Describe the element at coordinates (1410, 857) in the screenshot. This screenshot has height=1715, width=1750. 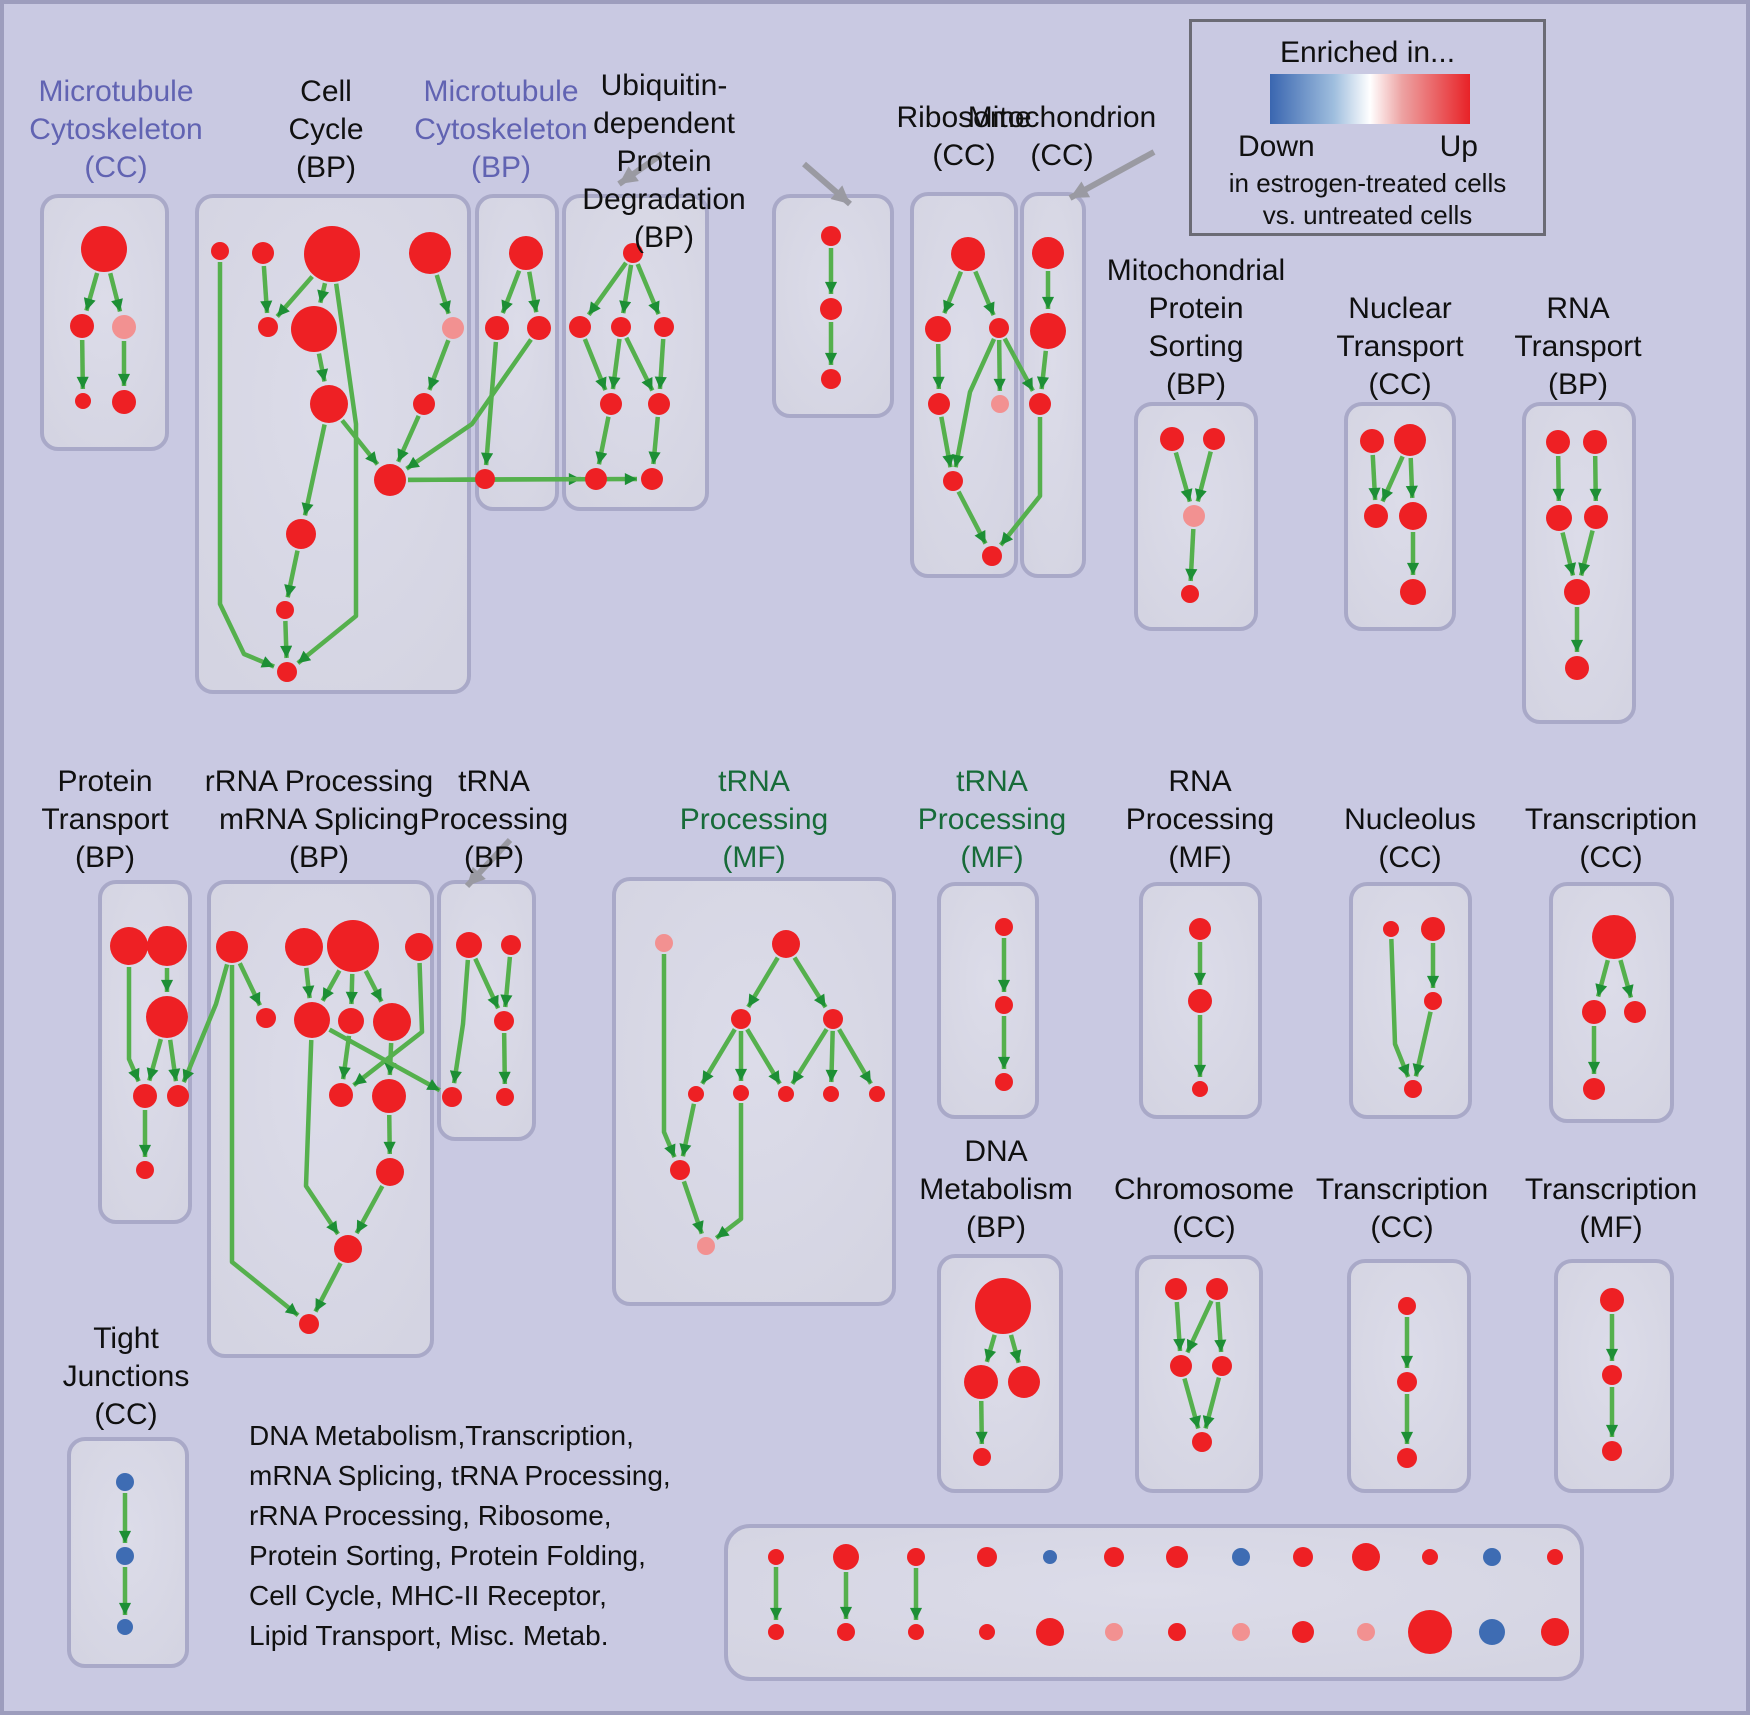
I see `nucleolus-cc-label-line: (CC)` at that location.